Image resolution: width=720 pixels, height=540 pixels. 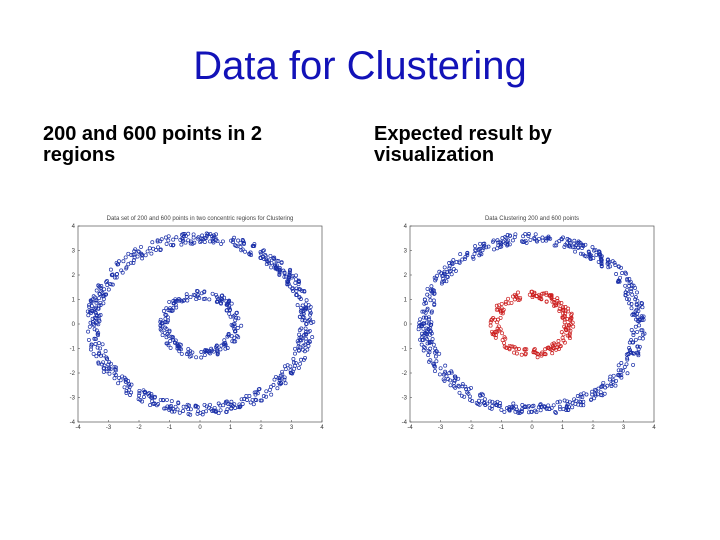 What do you see at coordinates (405, 374) in the screenshot?
I see `y-tick-label: -2` at bounding box center [405, 374].